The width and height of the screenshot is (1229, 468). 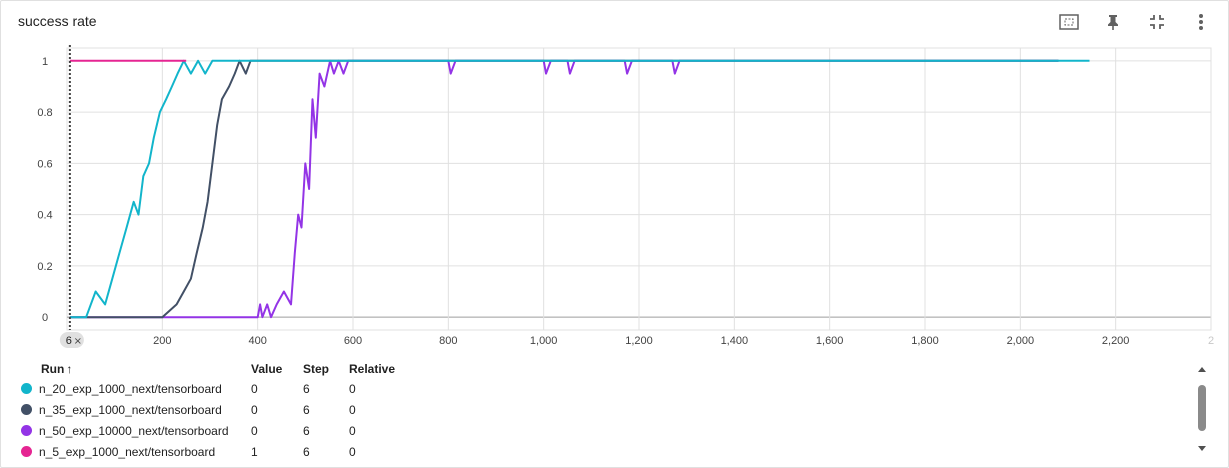 I want to click on scroll-thumb, so click(x=1202, y=408).